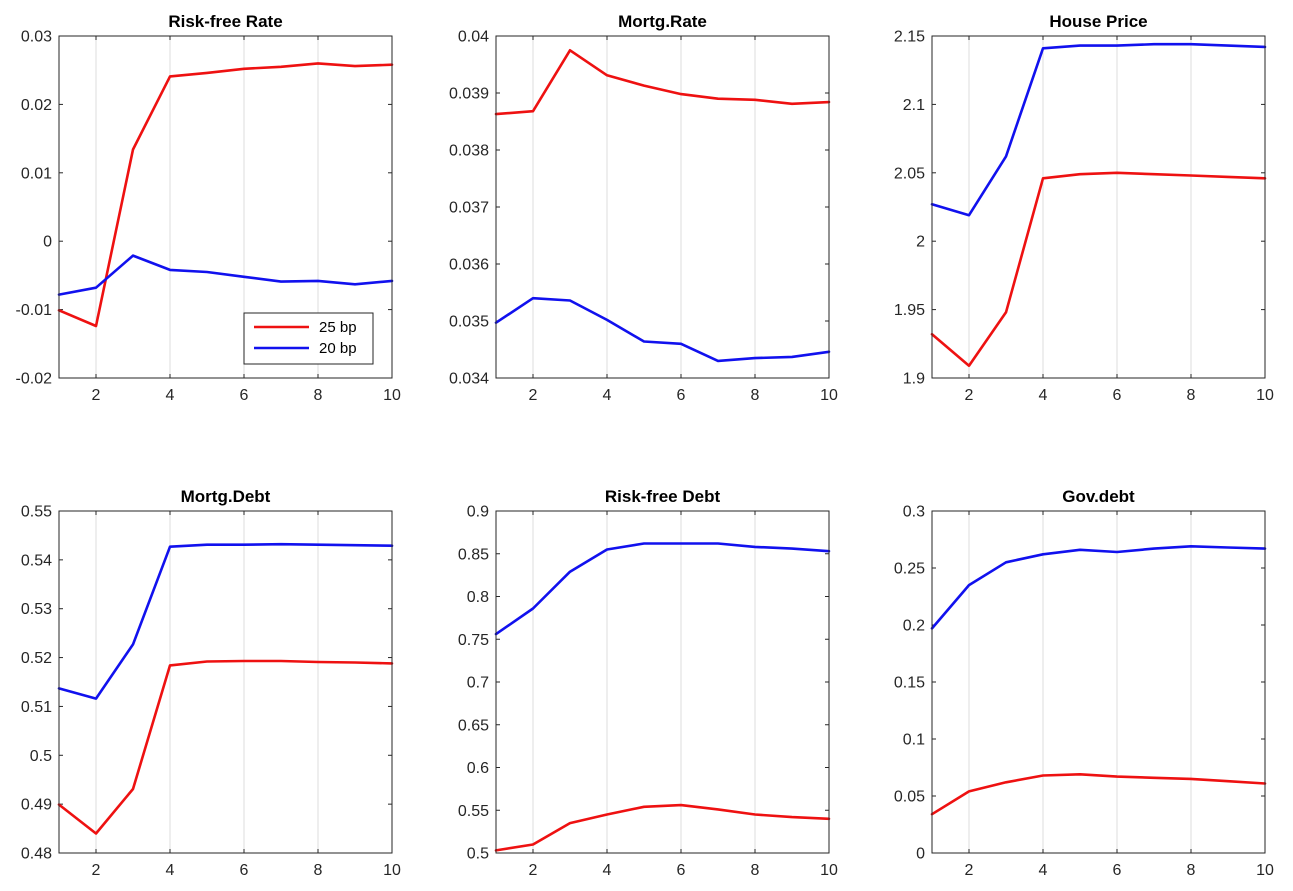 This screenshot has height=891, width=1293. I want to click on y-tick-label: 0.75, so click(473, 640).